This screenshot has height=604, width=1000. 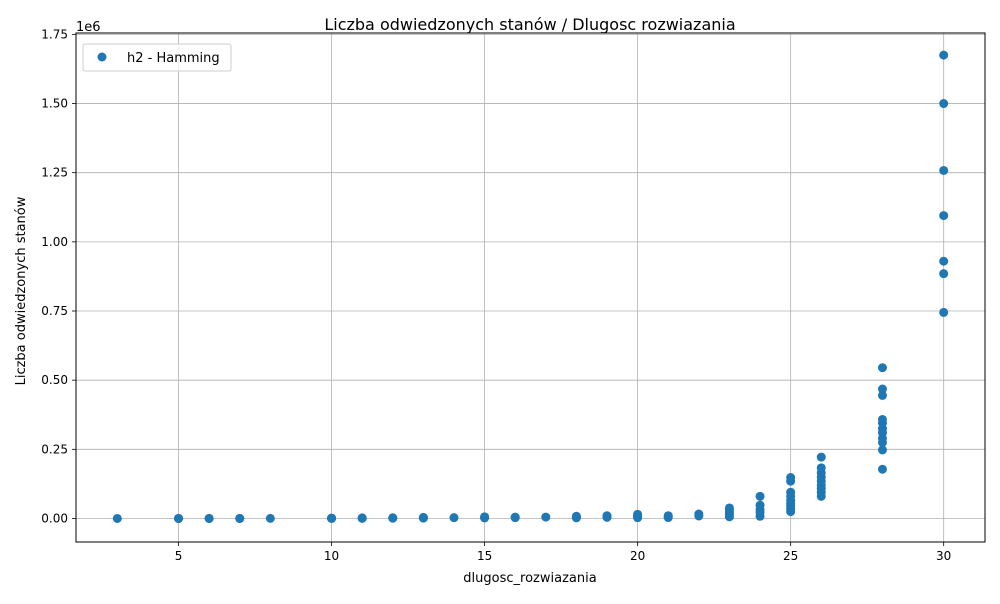 What do you see at coordinates (943, 556) in the screenshot?
I see `x-tick-label: 30` at bounding box center [943, 556].